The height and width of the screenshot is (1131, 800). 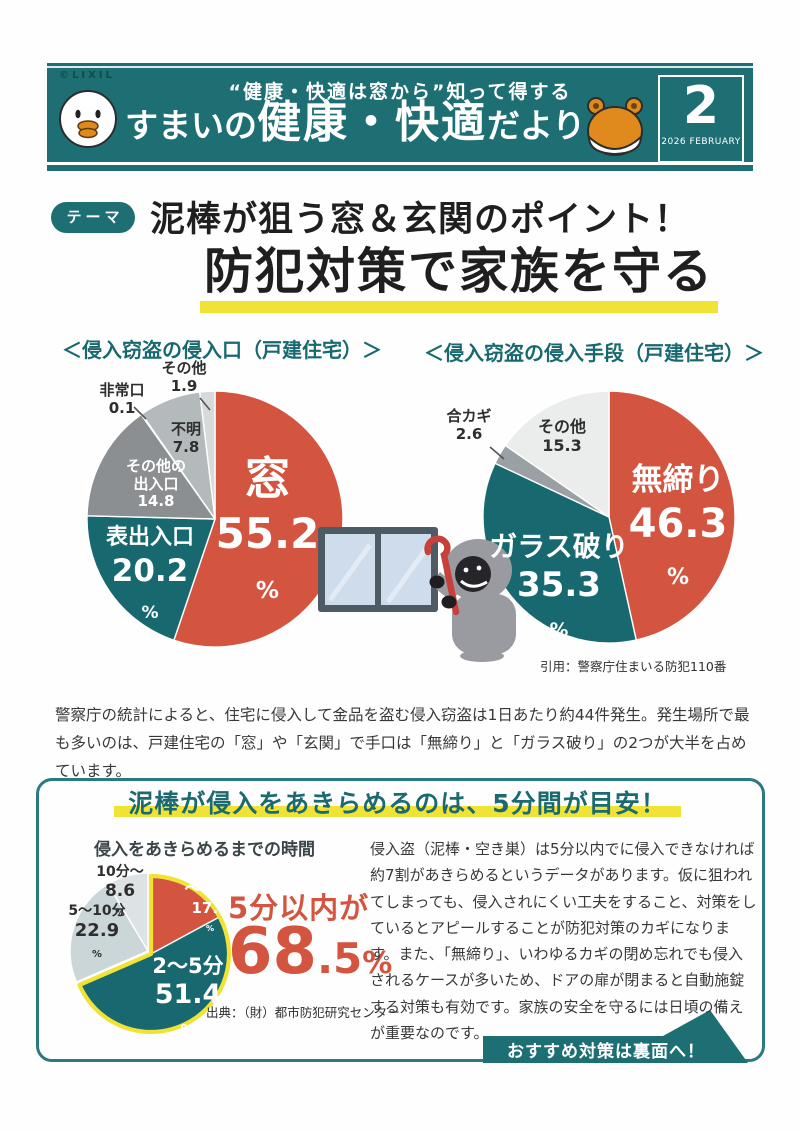 What do you see at coordinates (299, 908) in the screenshot?
I see `stat-prefix: 5分以内が` at bounding box center [299, 908].